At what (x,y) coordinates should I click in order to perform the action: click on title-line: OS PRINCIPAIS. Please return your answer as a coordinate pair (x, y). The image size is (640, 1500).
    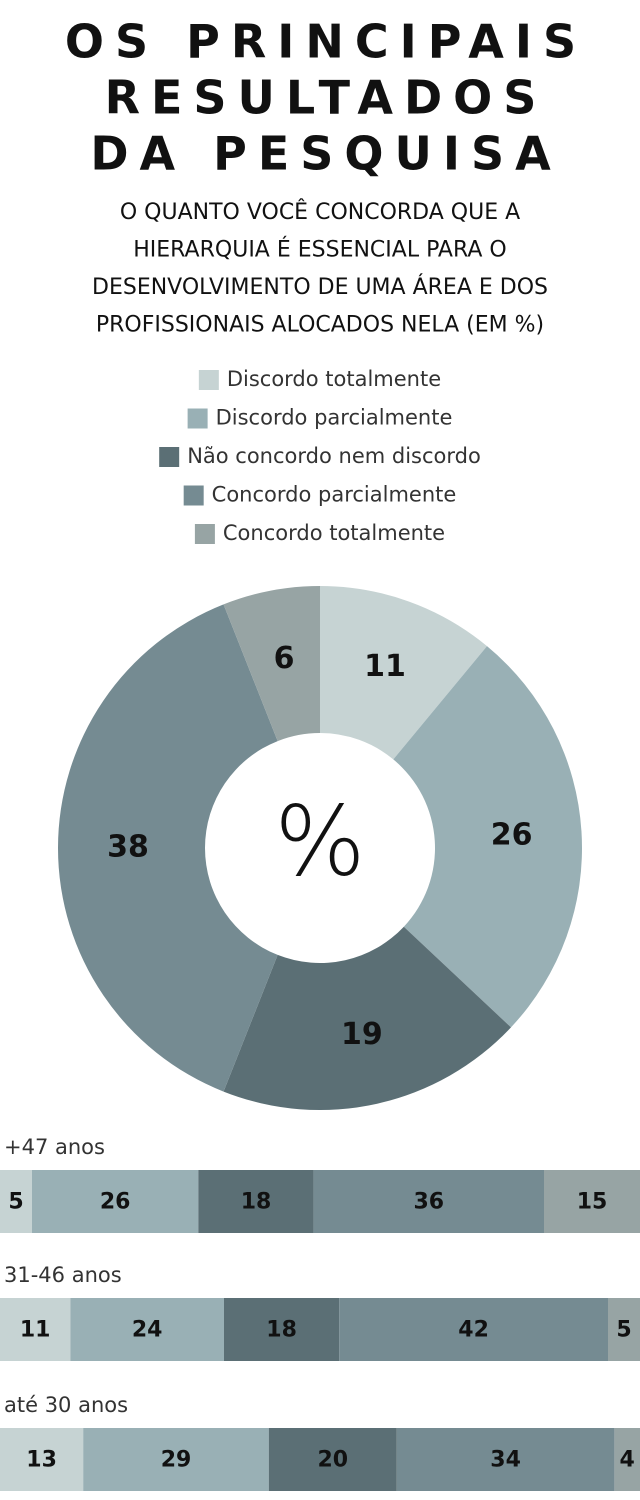
    Looking at the image, I should click on (326, 42).